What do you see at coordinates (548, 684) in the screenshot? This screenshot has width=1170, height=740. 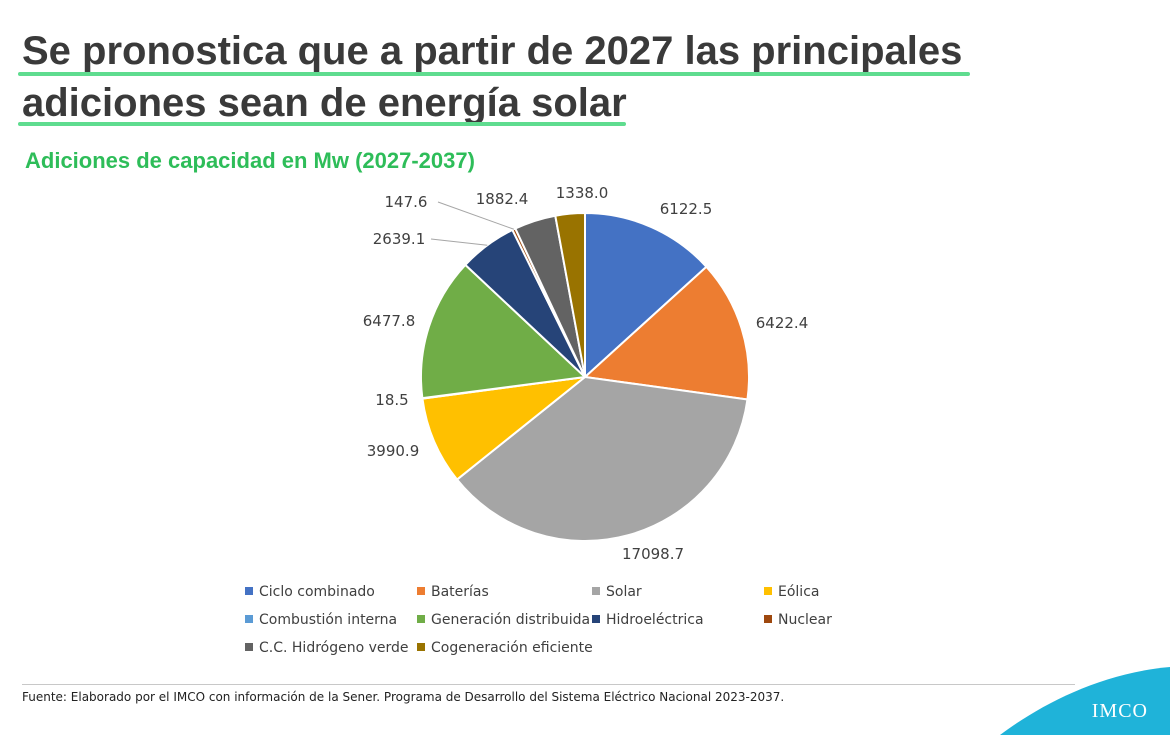 I see `footer-divider` at bounding box center [548, 684].